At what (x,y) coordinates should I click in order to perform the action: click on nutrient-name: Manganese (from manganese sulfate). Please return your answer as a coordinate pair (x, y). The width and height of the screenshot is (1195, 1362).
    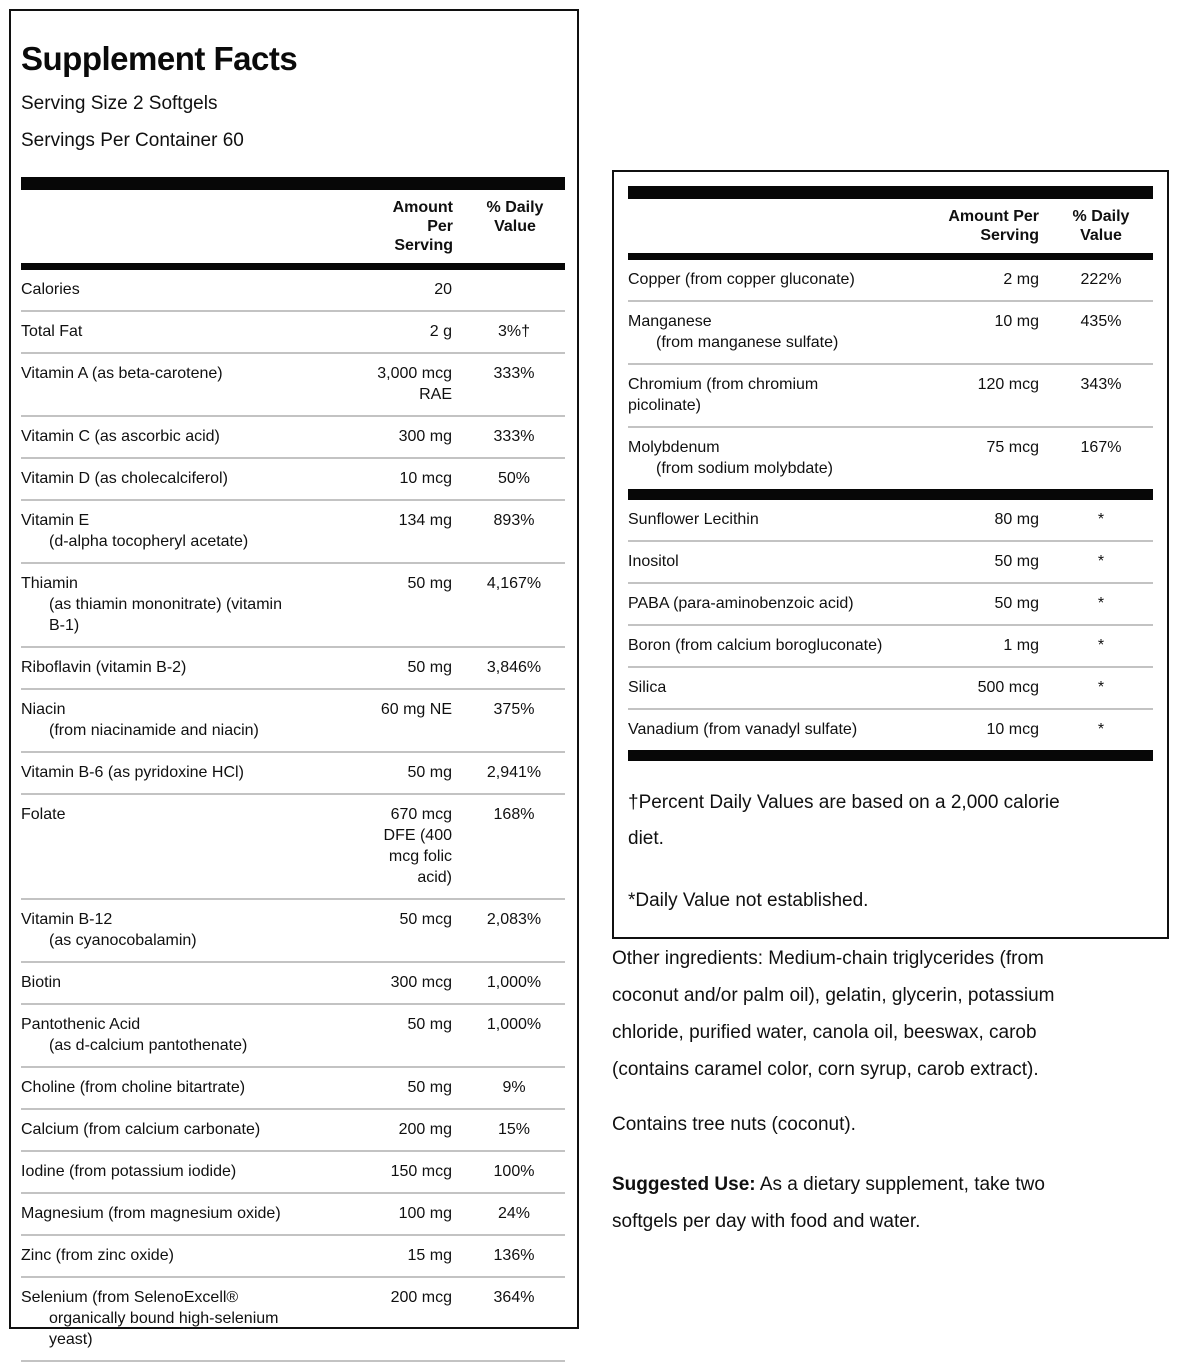
    Looking at the image, I should click on (780, 332).